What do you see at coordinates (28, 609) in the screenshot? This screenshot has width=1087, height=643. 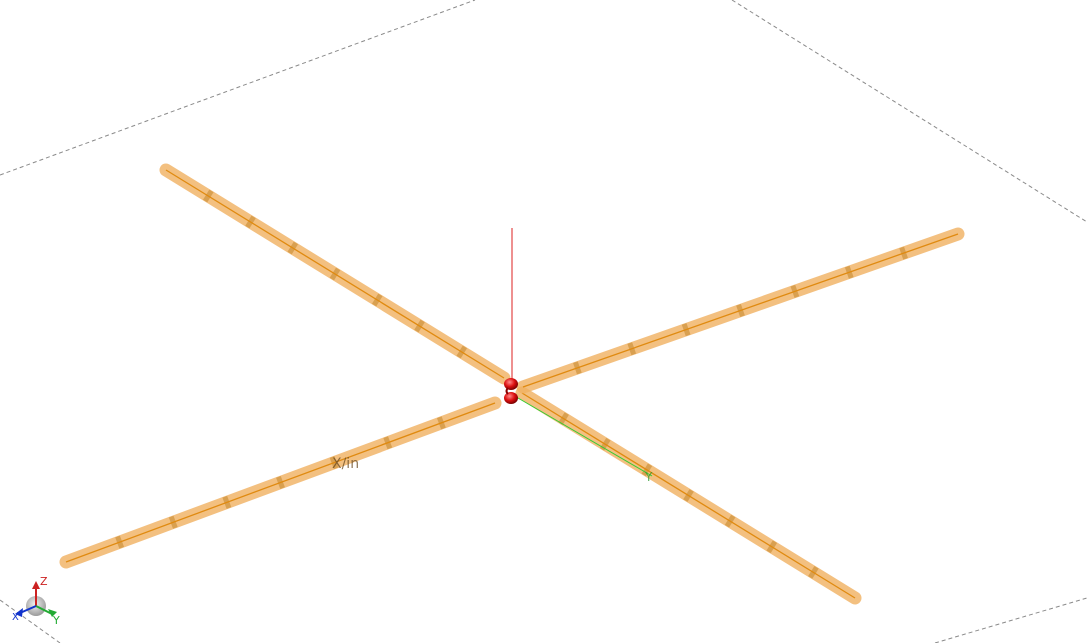 I see `triad-x-axis` at bounding box center [28, 609].